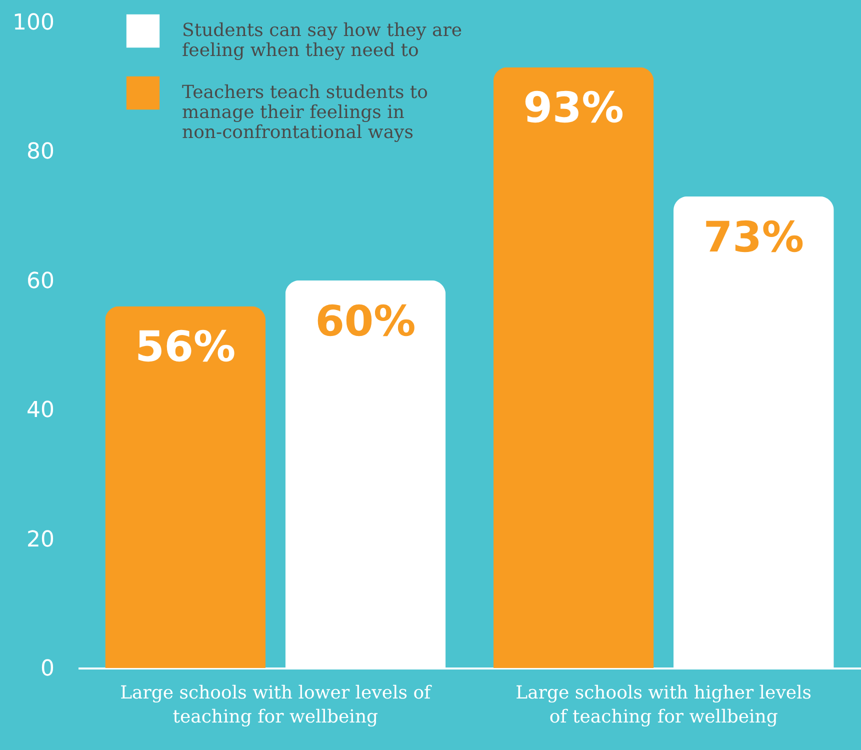 The height and width of the screenshot is (750, 861). Describe the element at coordinates (664, 705) in the screenshot. I see `x-tick-label: Large schools with higher levels of teaching for wellbeing` at that location.